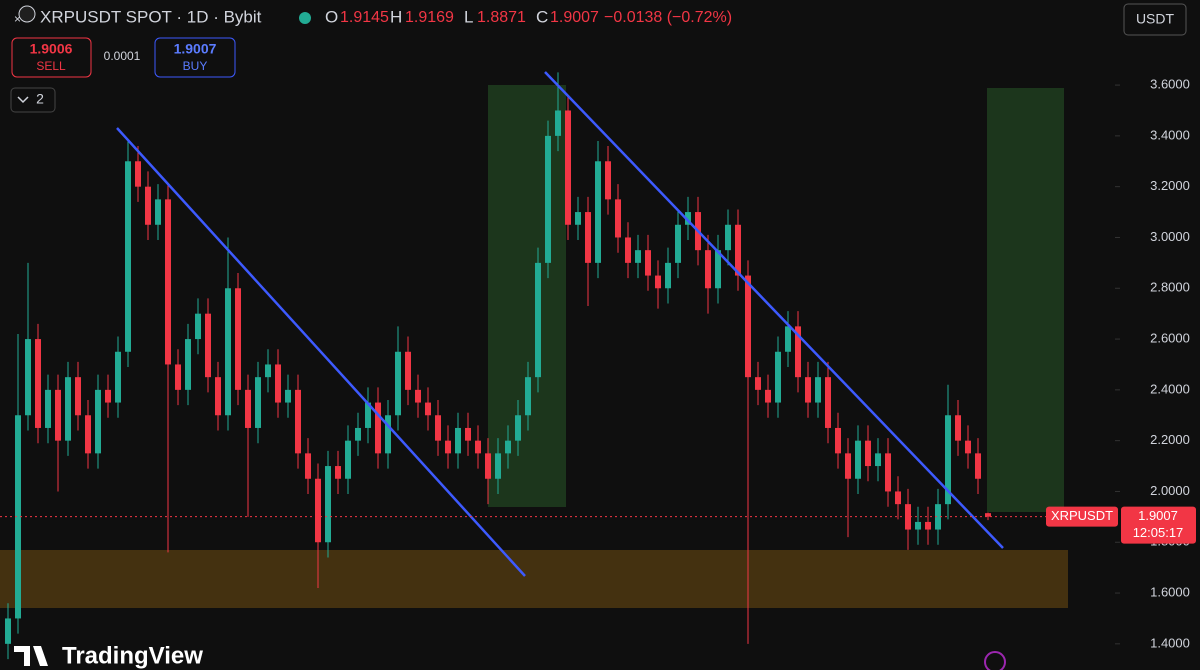 Image resolution: width=1200 pixels, height=670 pixels. I want to click on indicators-count: 2, so click(40, 99).